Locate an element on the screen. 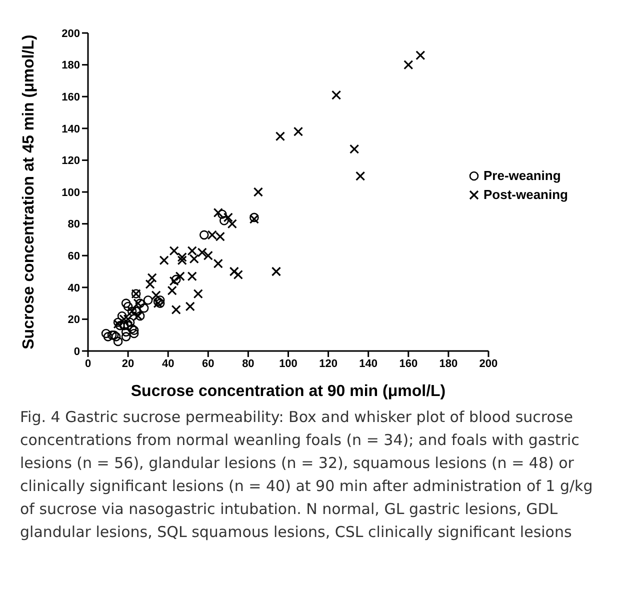 This screenshot has width=630, height=602. x-tick-label: 140 is located at coordinates (368, 364).